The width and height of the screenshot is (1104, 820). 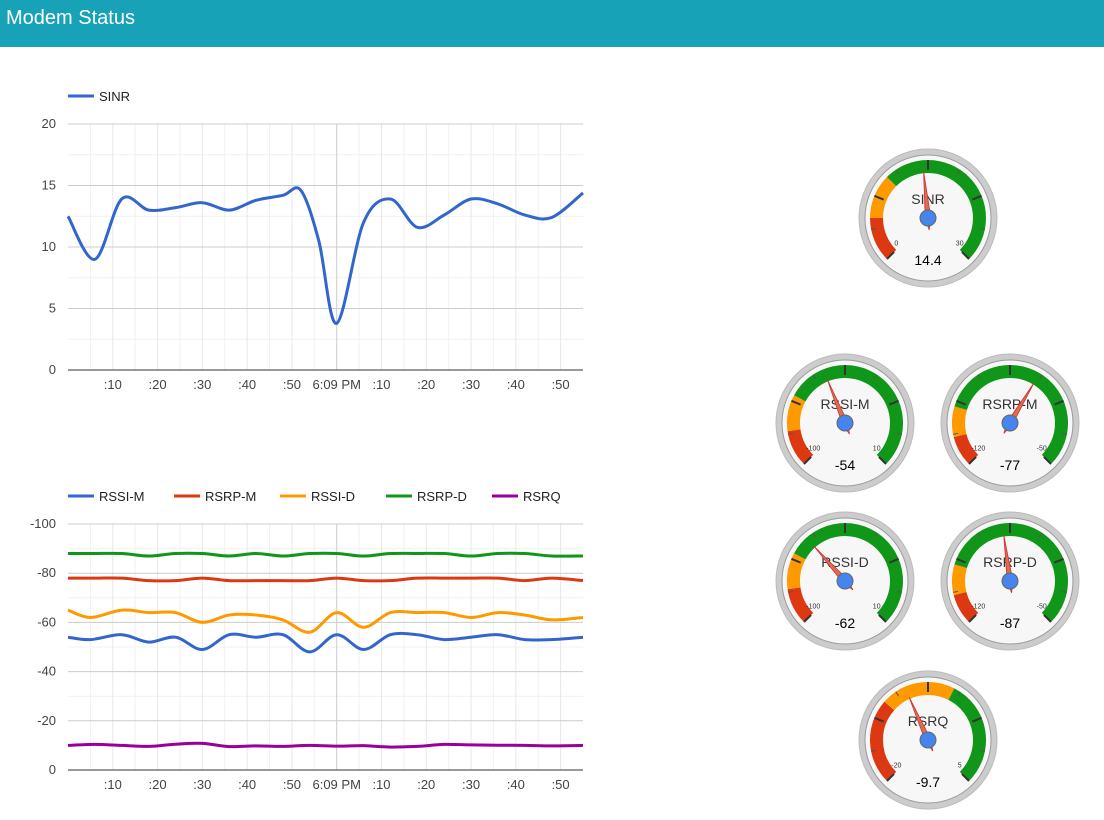 What do you see at coordinates (960, 244) in the screenshot?
I see `gauge-max-label: 30` at bounding box center [960, 244].